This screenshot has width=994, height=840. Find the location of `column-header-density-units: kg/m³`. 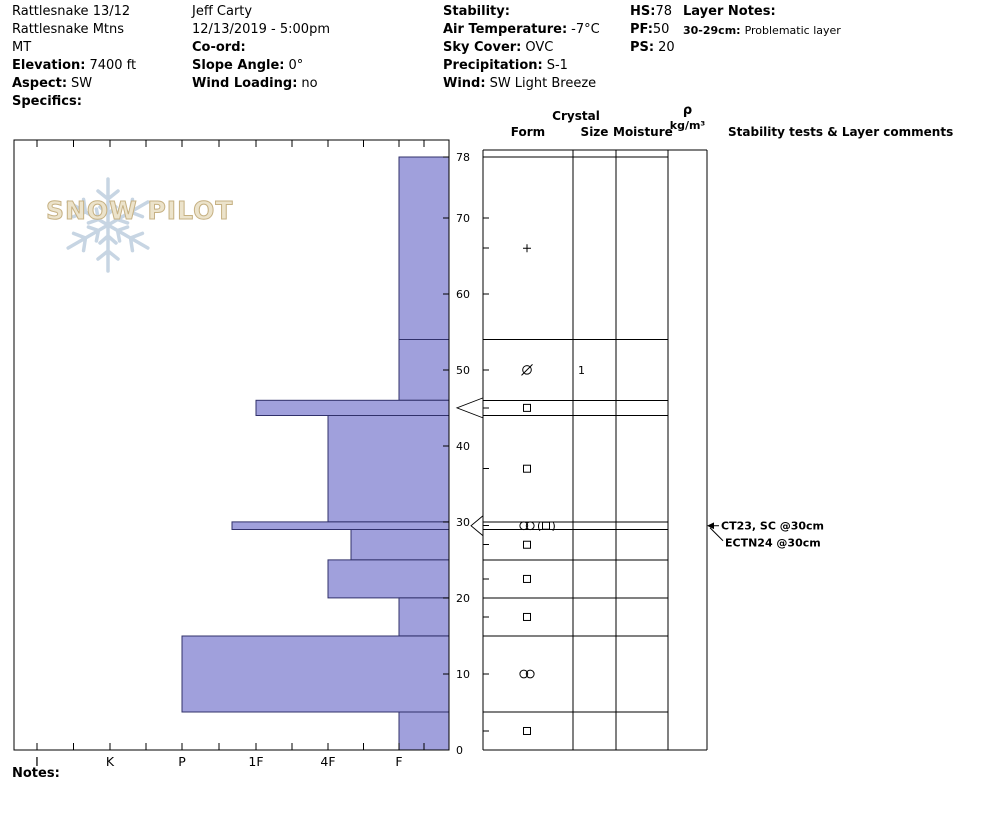

column-header-density-units: kg/m³ is located at coordinates (687, 125).